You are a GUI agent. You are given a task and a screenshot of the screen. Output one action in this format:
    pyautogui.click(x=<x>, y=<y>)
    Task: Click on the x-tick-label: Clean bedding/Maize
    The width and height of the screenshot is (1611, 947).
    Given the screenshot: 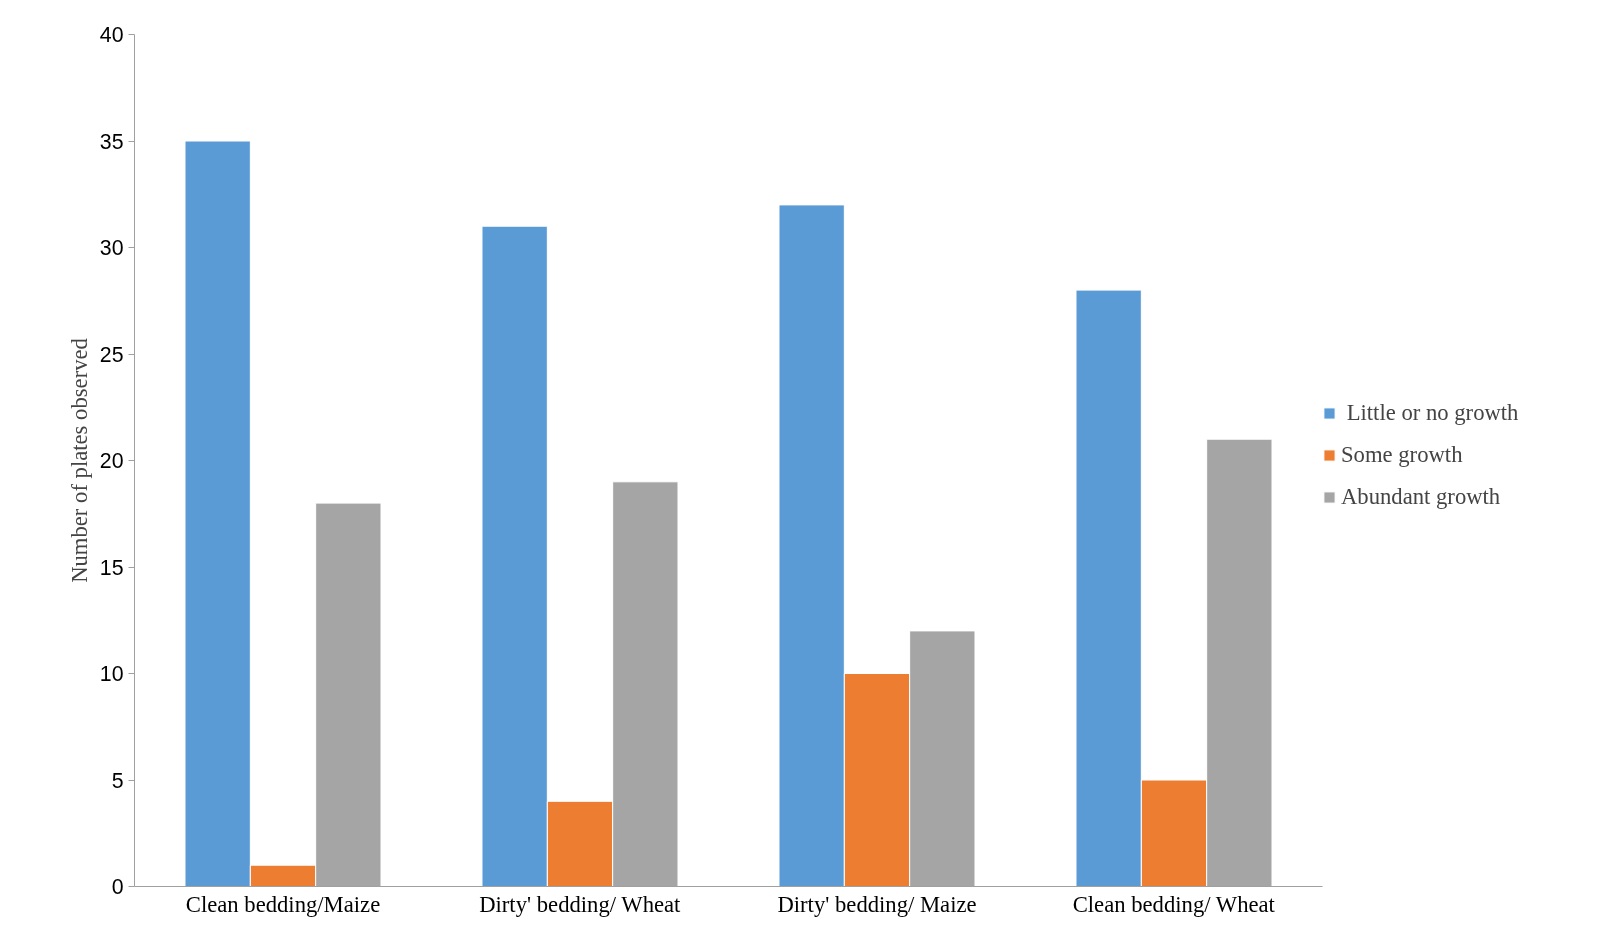 What is the action you would take?
    pyautogui.click(x=283, y=904)
    